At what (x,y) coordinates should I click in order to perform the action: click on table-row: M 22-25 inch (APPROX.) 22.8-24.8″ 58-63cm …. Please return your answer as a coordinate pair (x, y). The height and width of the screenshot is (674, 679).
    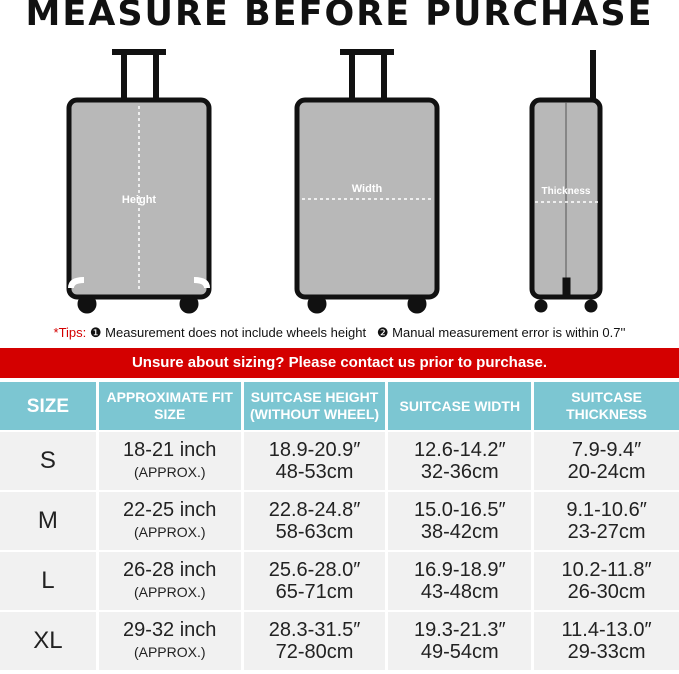
    Looking at the image, I should click on (339, 521).